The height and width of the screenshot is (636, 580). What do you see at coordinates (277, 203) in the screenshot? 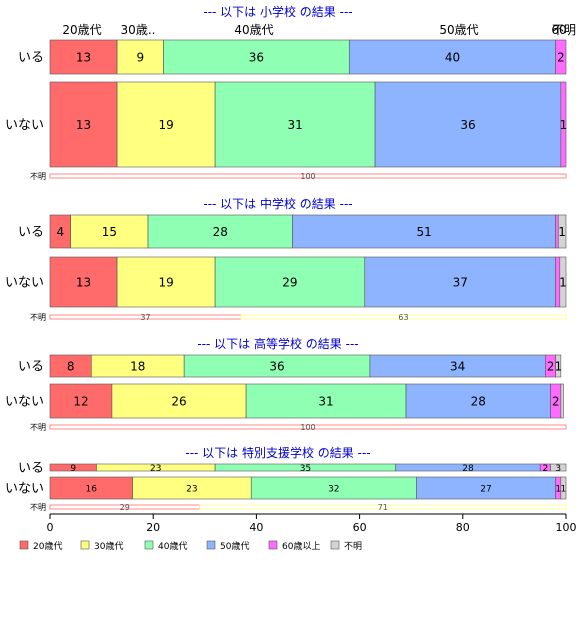
I see `section-title: --- 以下は 中学校 の結果 ---` at bounding box center [277, 203].